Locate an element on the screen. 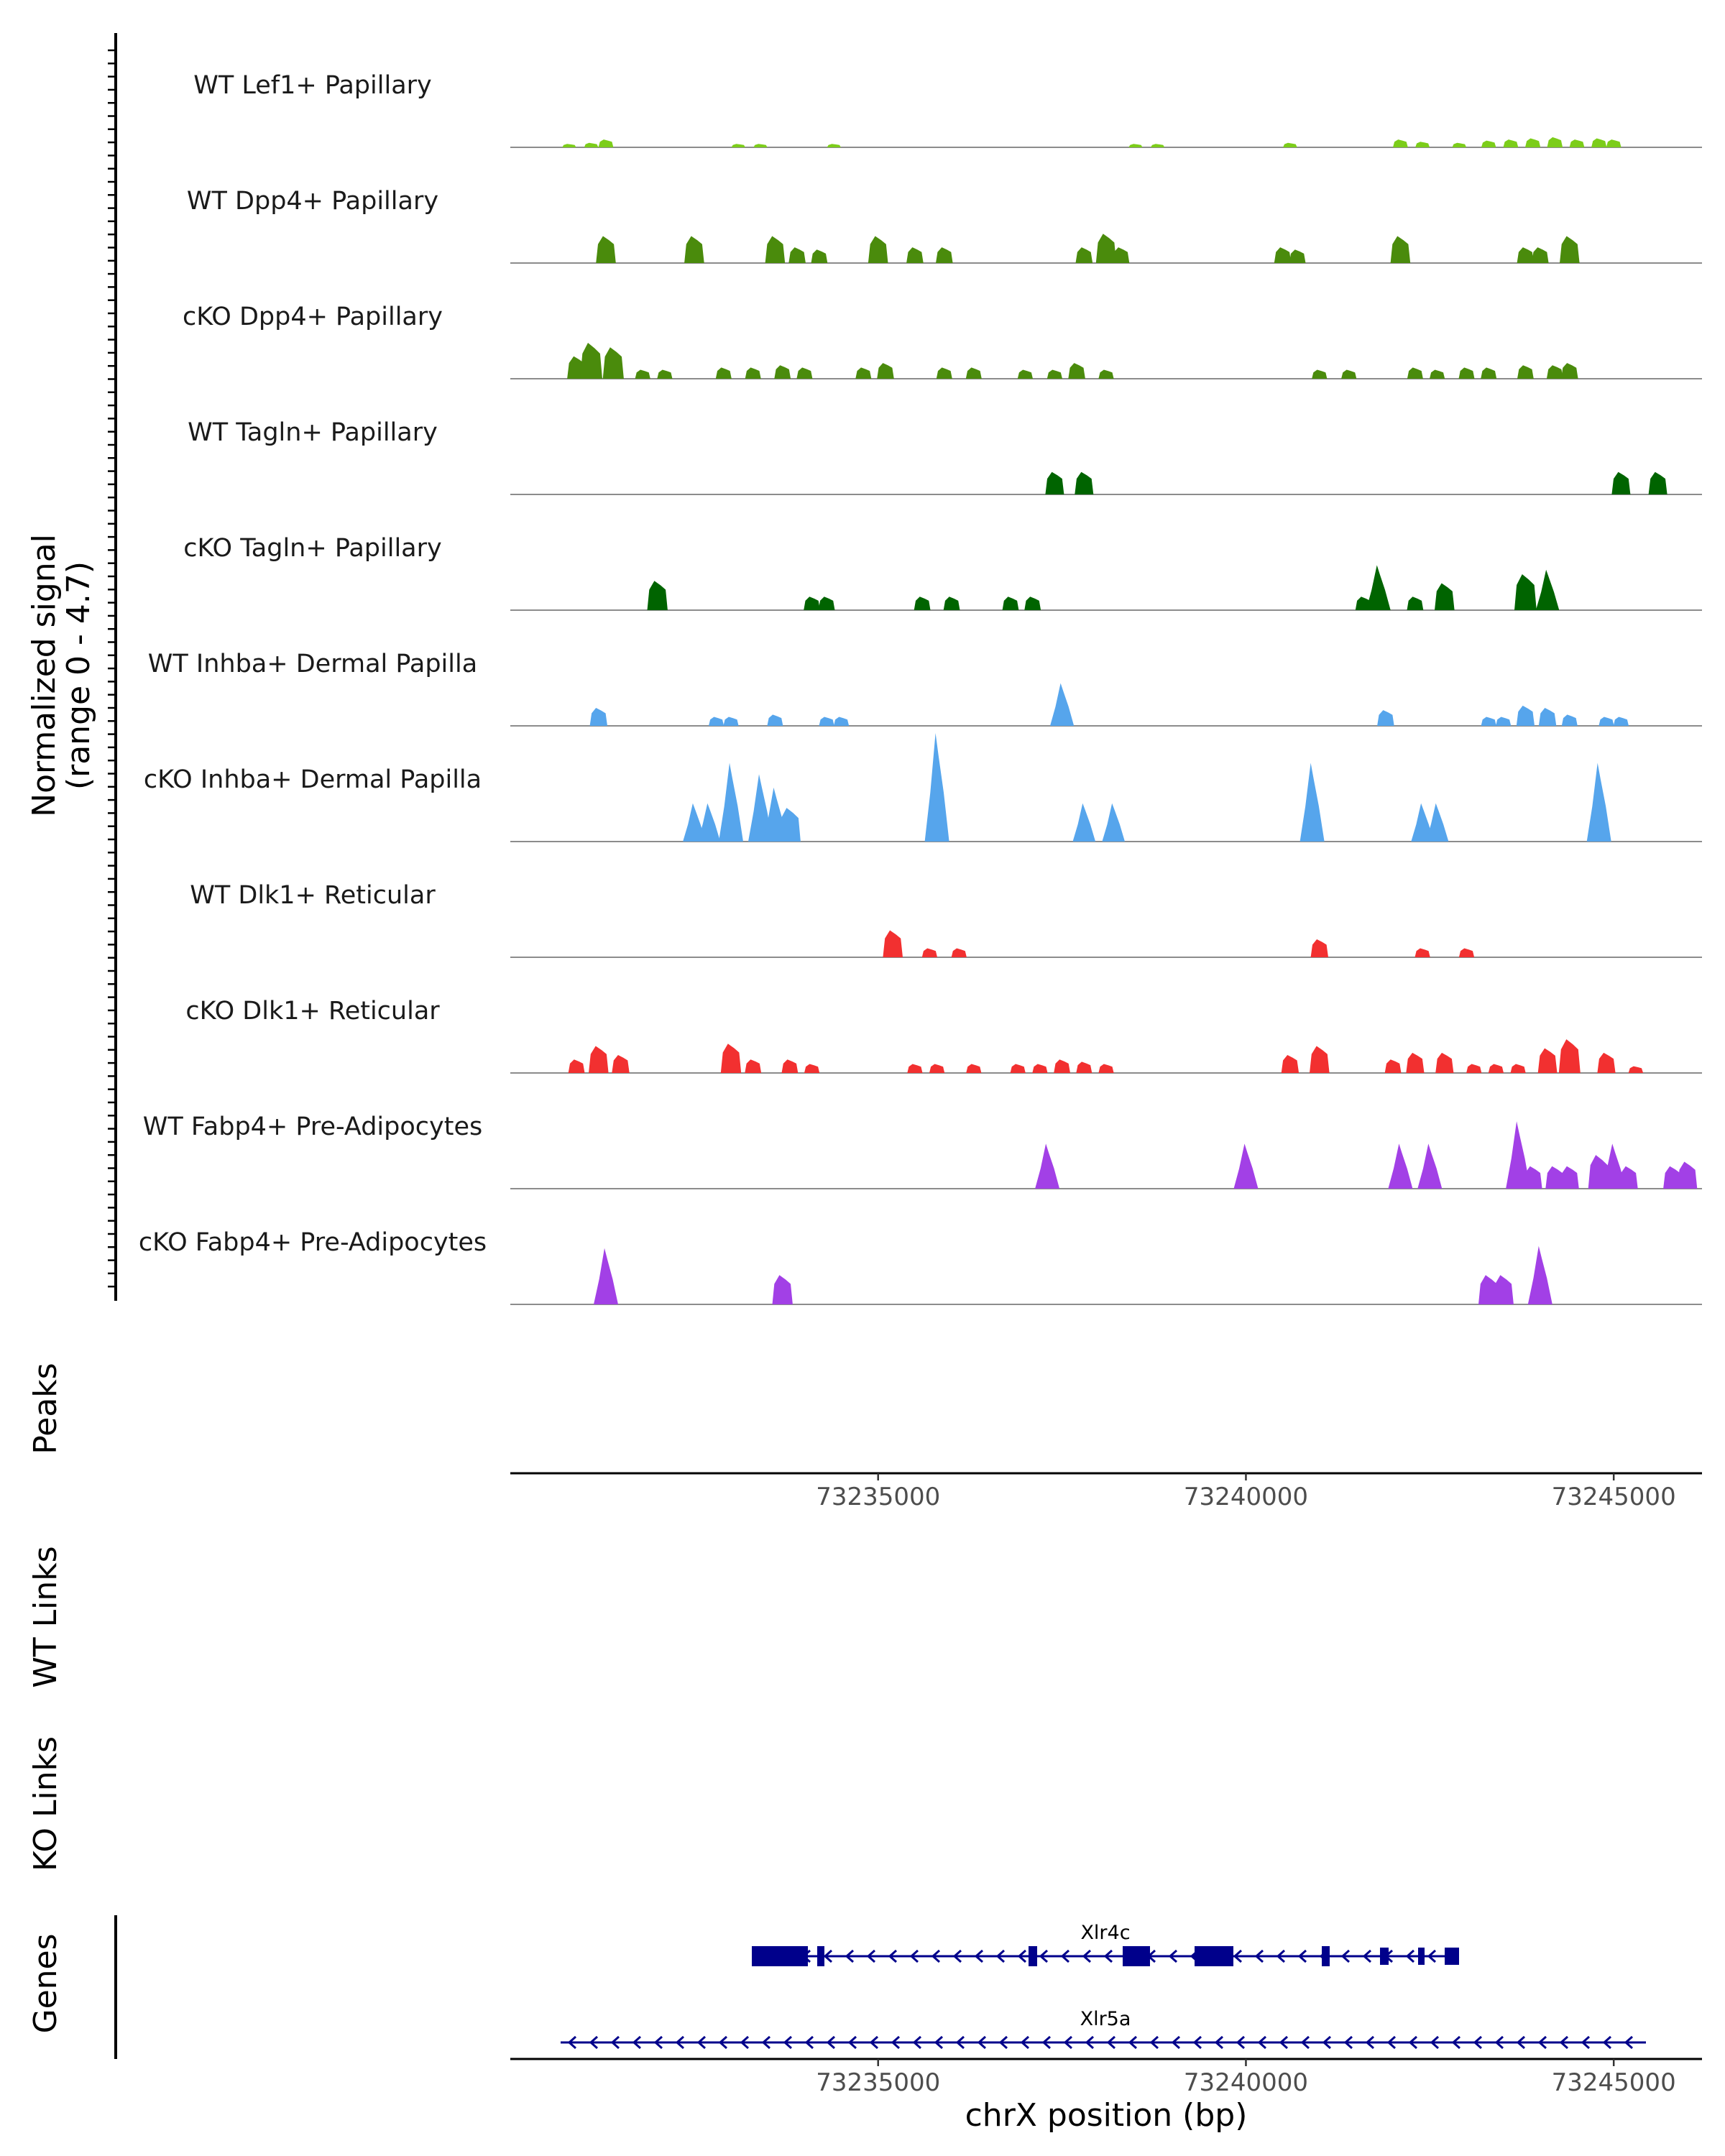 The image size is (1725, 2156). track: cKO Dlk1+ Reticular is located at coordinates (943, 1035).